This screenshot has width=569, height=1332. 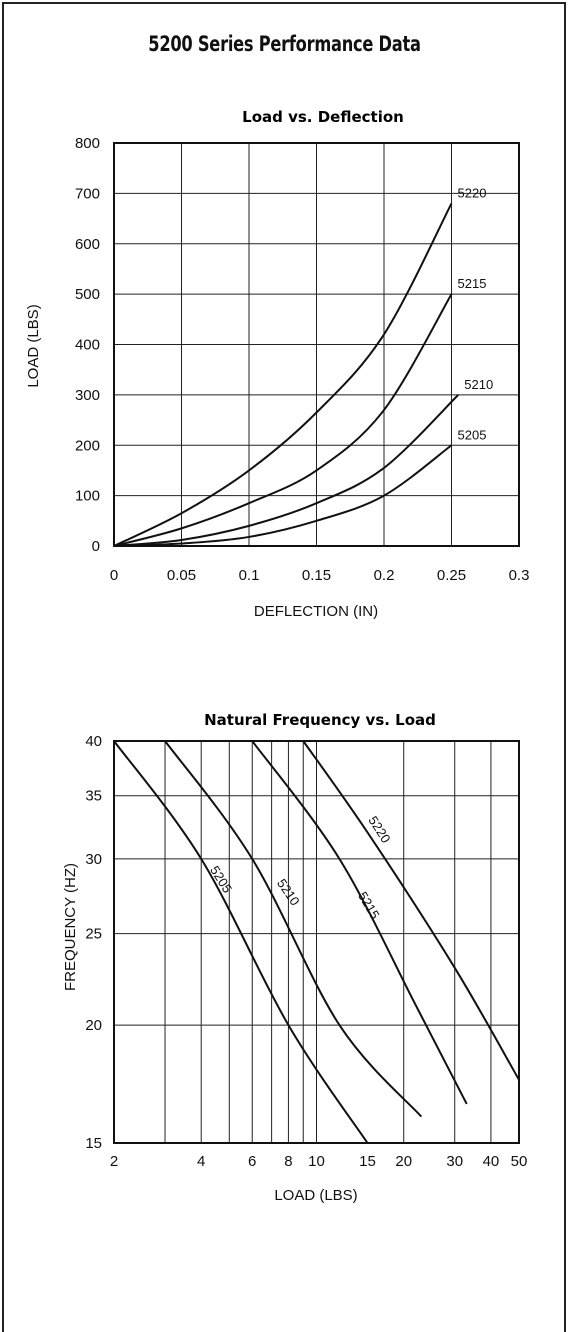 I want to click on chart2-x-tick-label: 4, so click(x=201, y=1161).